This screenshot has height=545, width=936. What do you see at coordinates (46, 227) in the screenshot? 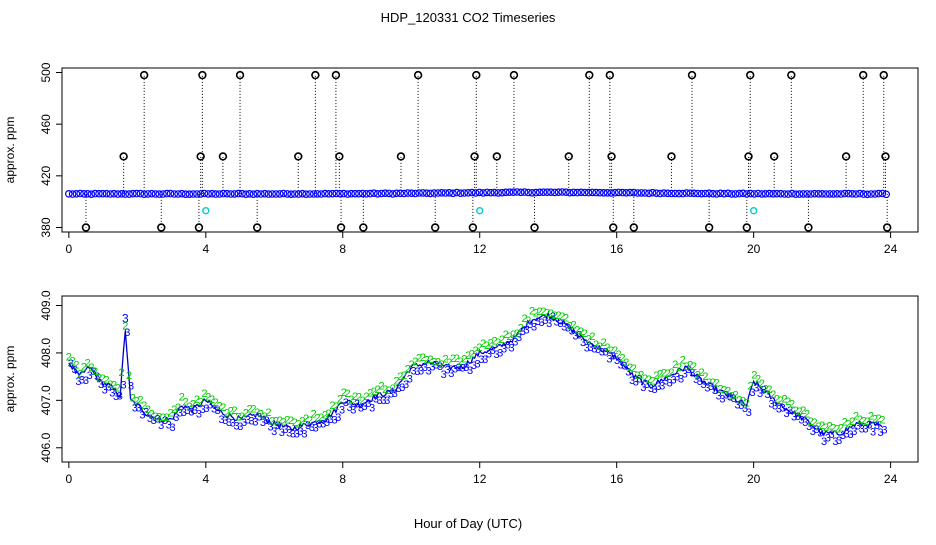
I see `y-tick-label: 380` at bounding box center [46, 227].